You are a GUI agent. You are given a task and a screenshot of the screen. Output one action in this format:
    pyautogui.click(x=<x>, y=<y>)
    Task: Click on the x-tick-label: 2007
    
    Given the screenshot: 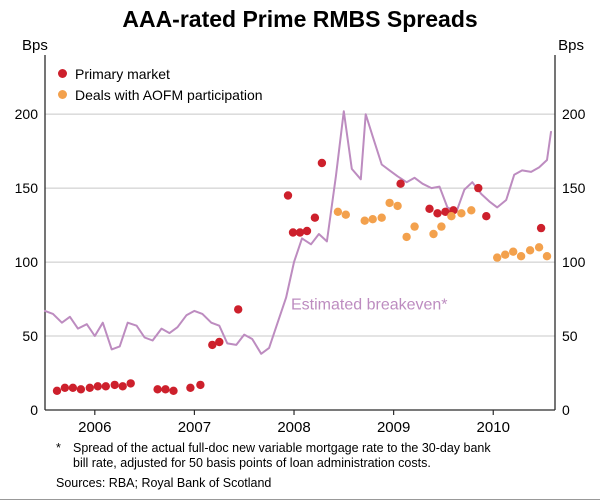 What is the action you would take?
    pyautogui.click(x=194, y=427)
    